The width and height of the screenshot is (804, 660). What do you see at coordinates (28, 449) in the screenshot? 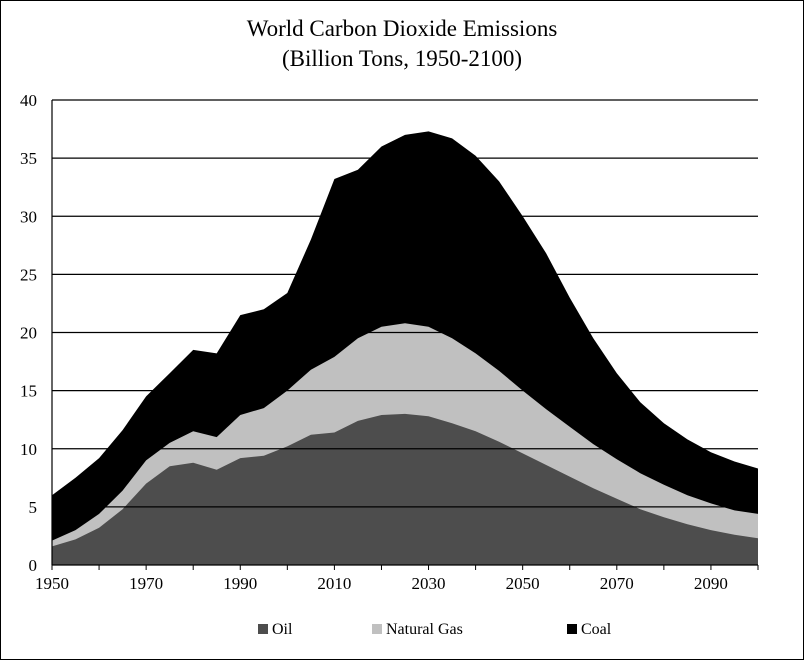
I see `y-tick-label: 10` at bounding box center [28, 449].